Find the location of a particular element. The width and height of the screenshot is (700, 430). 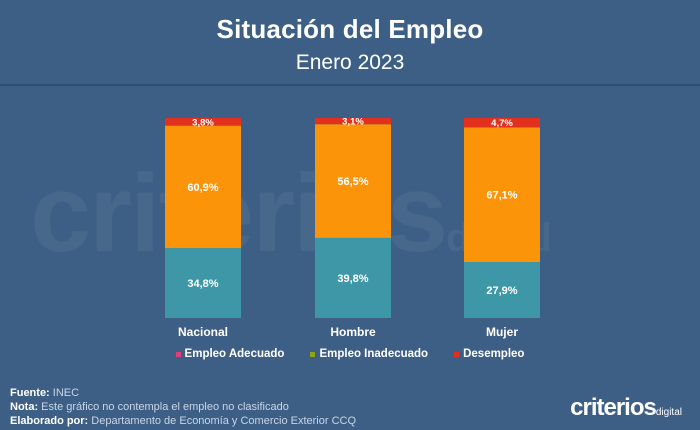

category-label-nacional: Nacional is located at coordinates (203, 332).